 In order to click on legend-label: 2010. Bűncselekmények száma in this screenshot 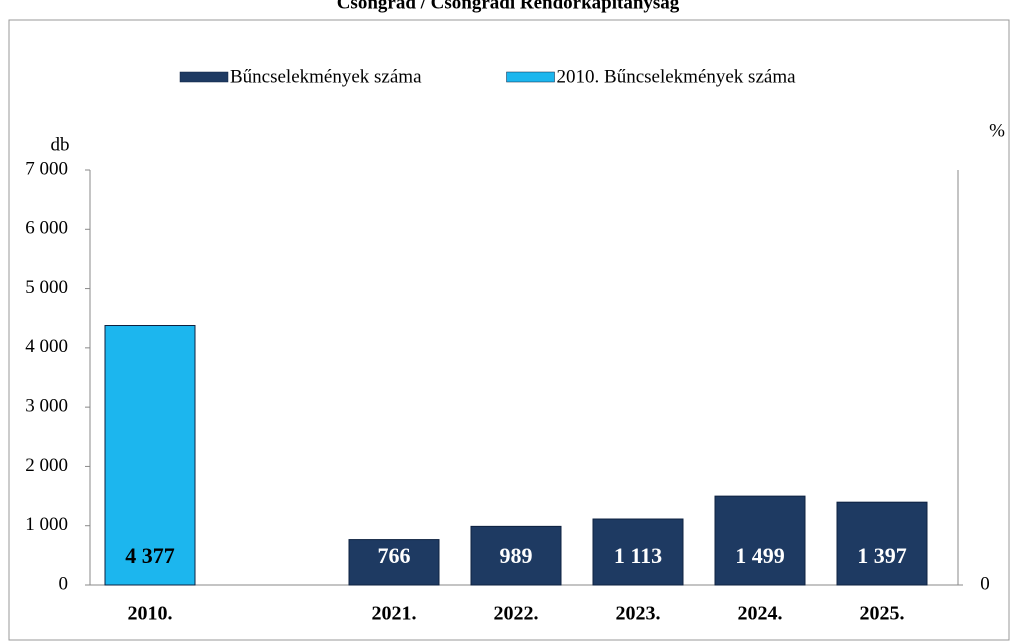, I will do `click(677, 76)`.